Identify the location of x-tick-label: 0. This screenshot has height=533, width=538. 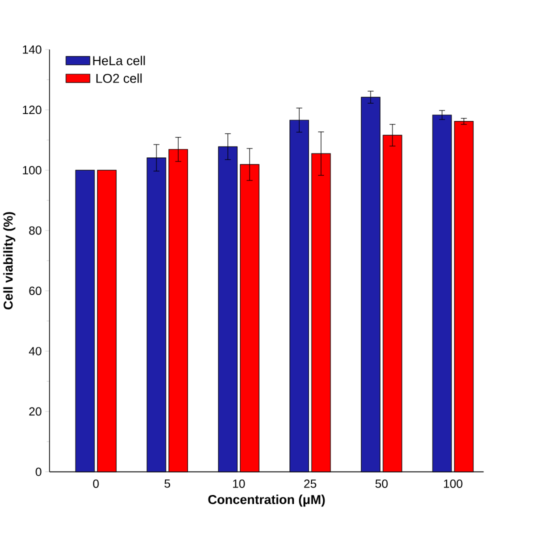
(96, 483).